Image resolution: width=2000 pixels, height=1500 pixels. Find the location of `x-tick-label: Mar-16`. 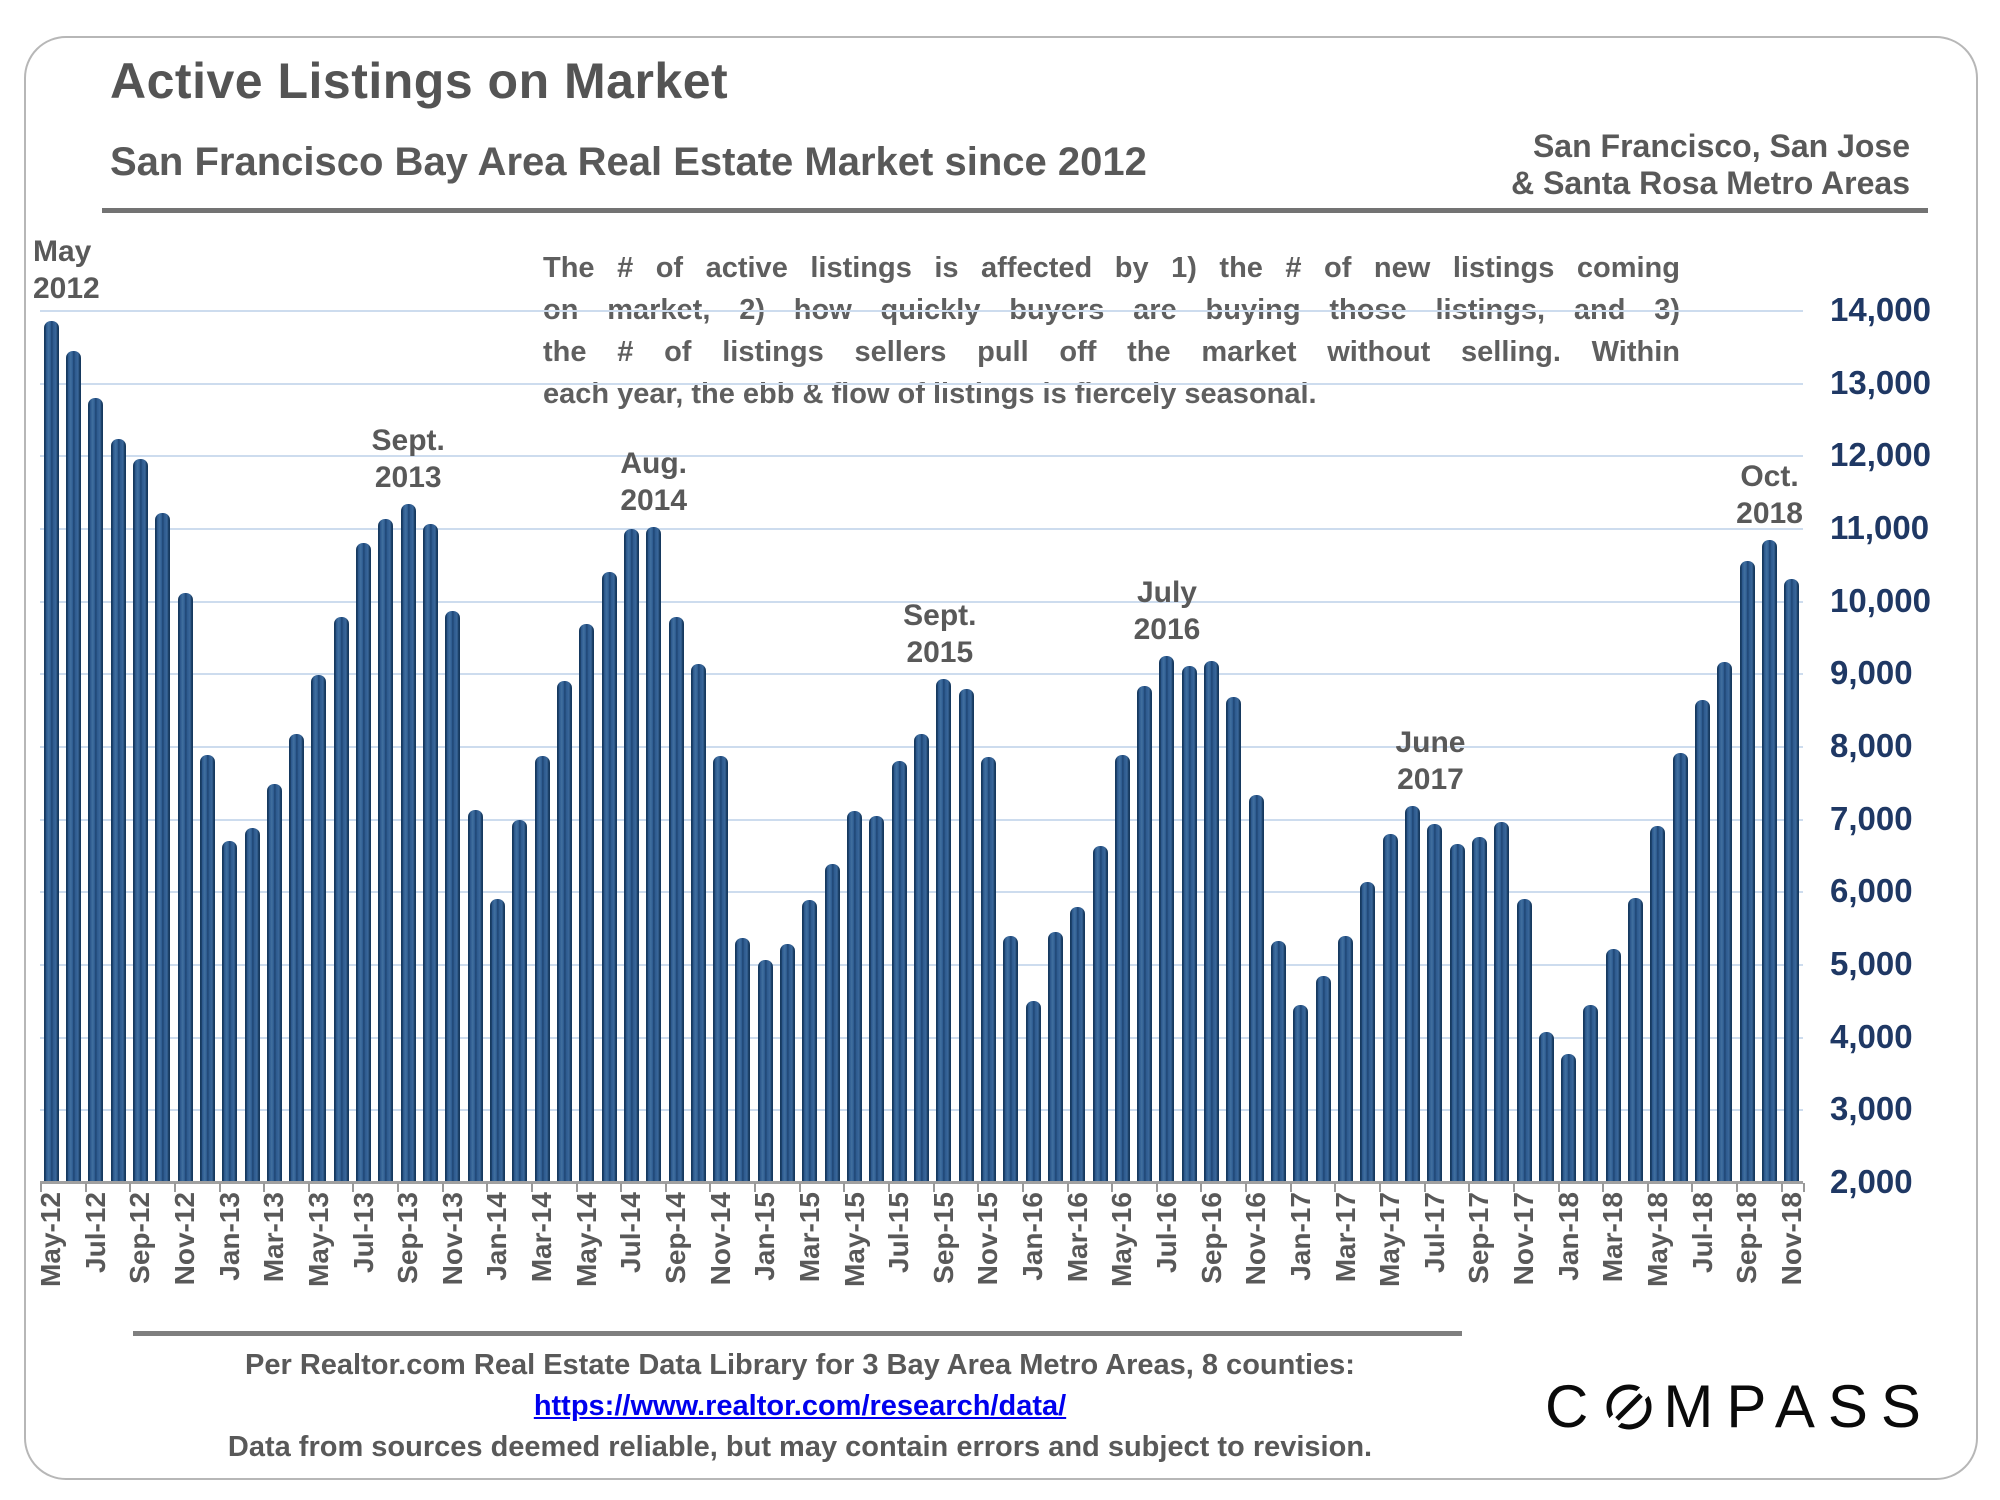

x-tick-label: Mar-16 is located at coordinates (1077, 1237).